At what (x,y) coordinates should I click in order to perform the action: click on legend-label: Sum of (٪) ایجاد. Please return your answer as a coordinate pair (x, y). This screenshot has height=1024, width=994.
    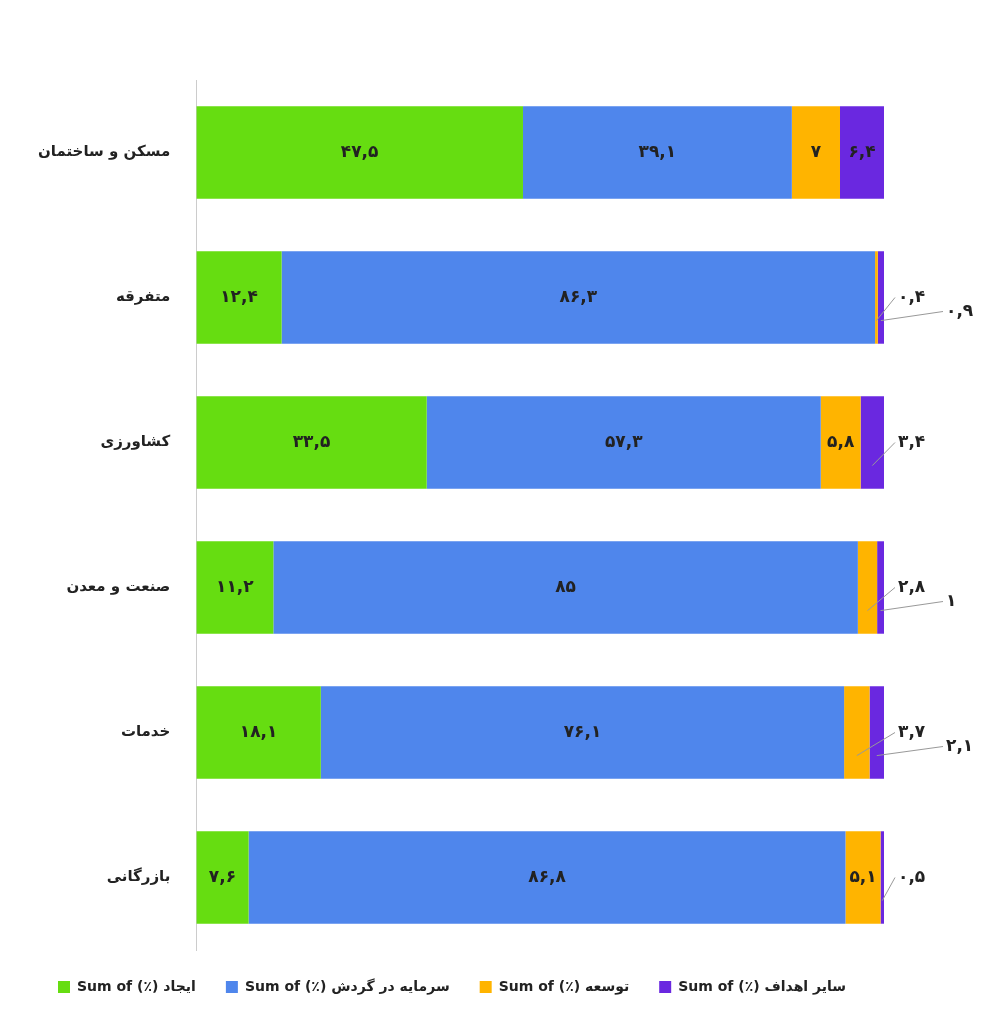
    Looking at the image, I should click on (136, 985).